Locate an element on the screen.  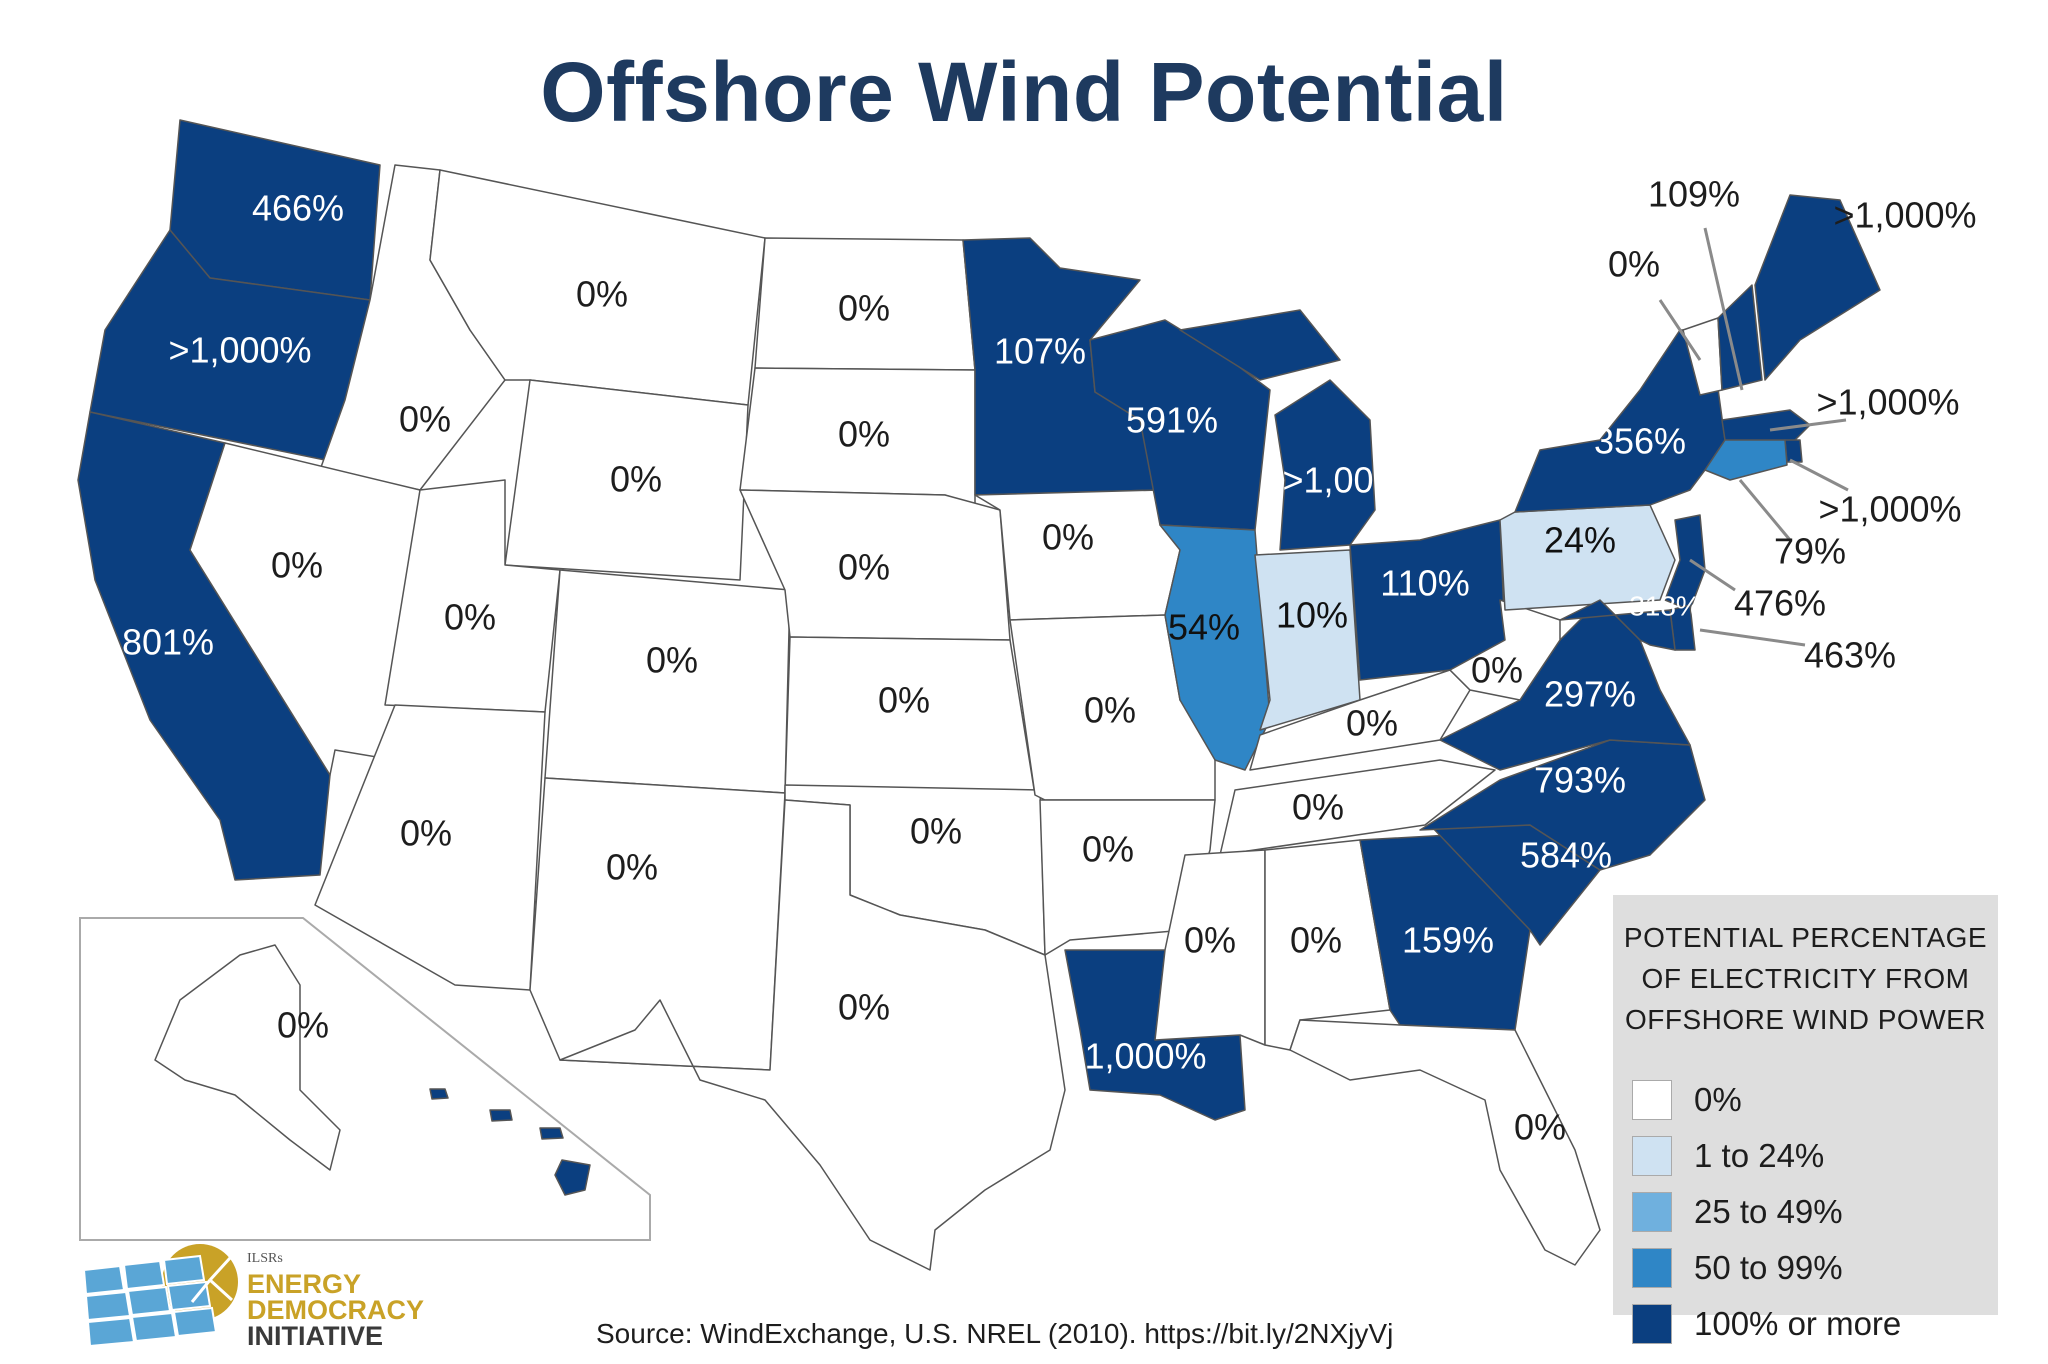
state-label-oh: 110% is located at coordinates (1424, 583).